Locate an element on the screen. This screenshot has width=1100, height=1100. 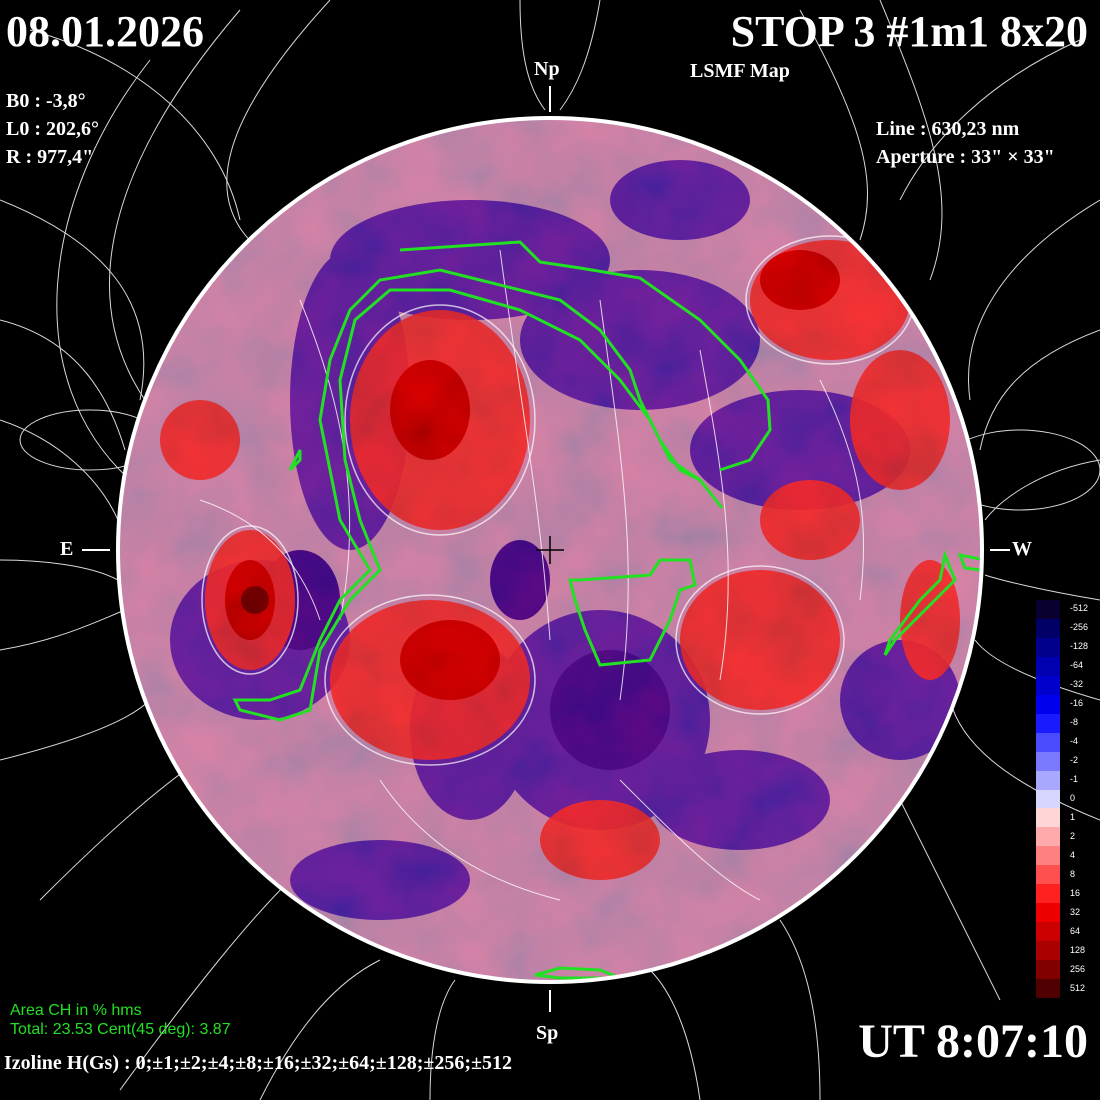
scale-label: -4 is located at coordinates (1074, 741).